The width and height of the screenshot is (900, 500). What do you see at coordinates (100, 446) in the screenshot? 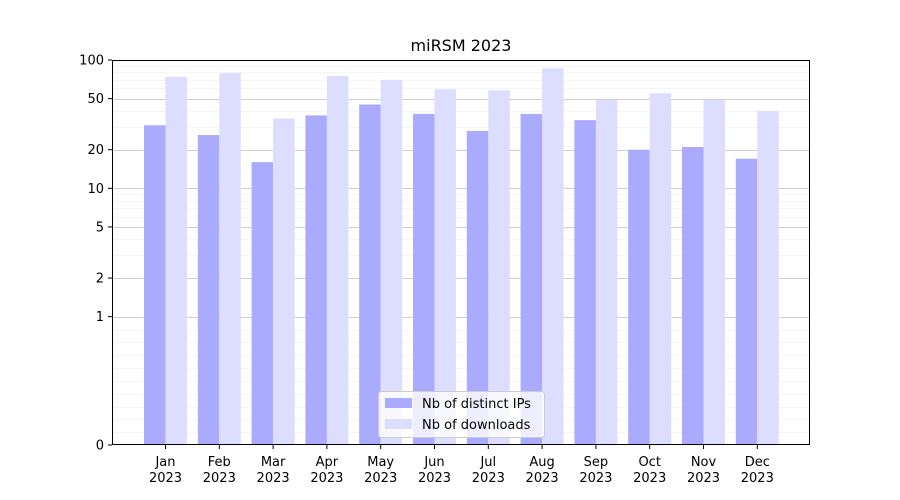
I see `y-tick-label-0: 0` at bounding box center [100, 446].